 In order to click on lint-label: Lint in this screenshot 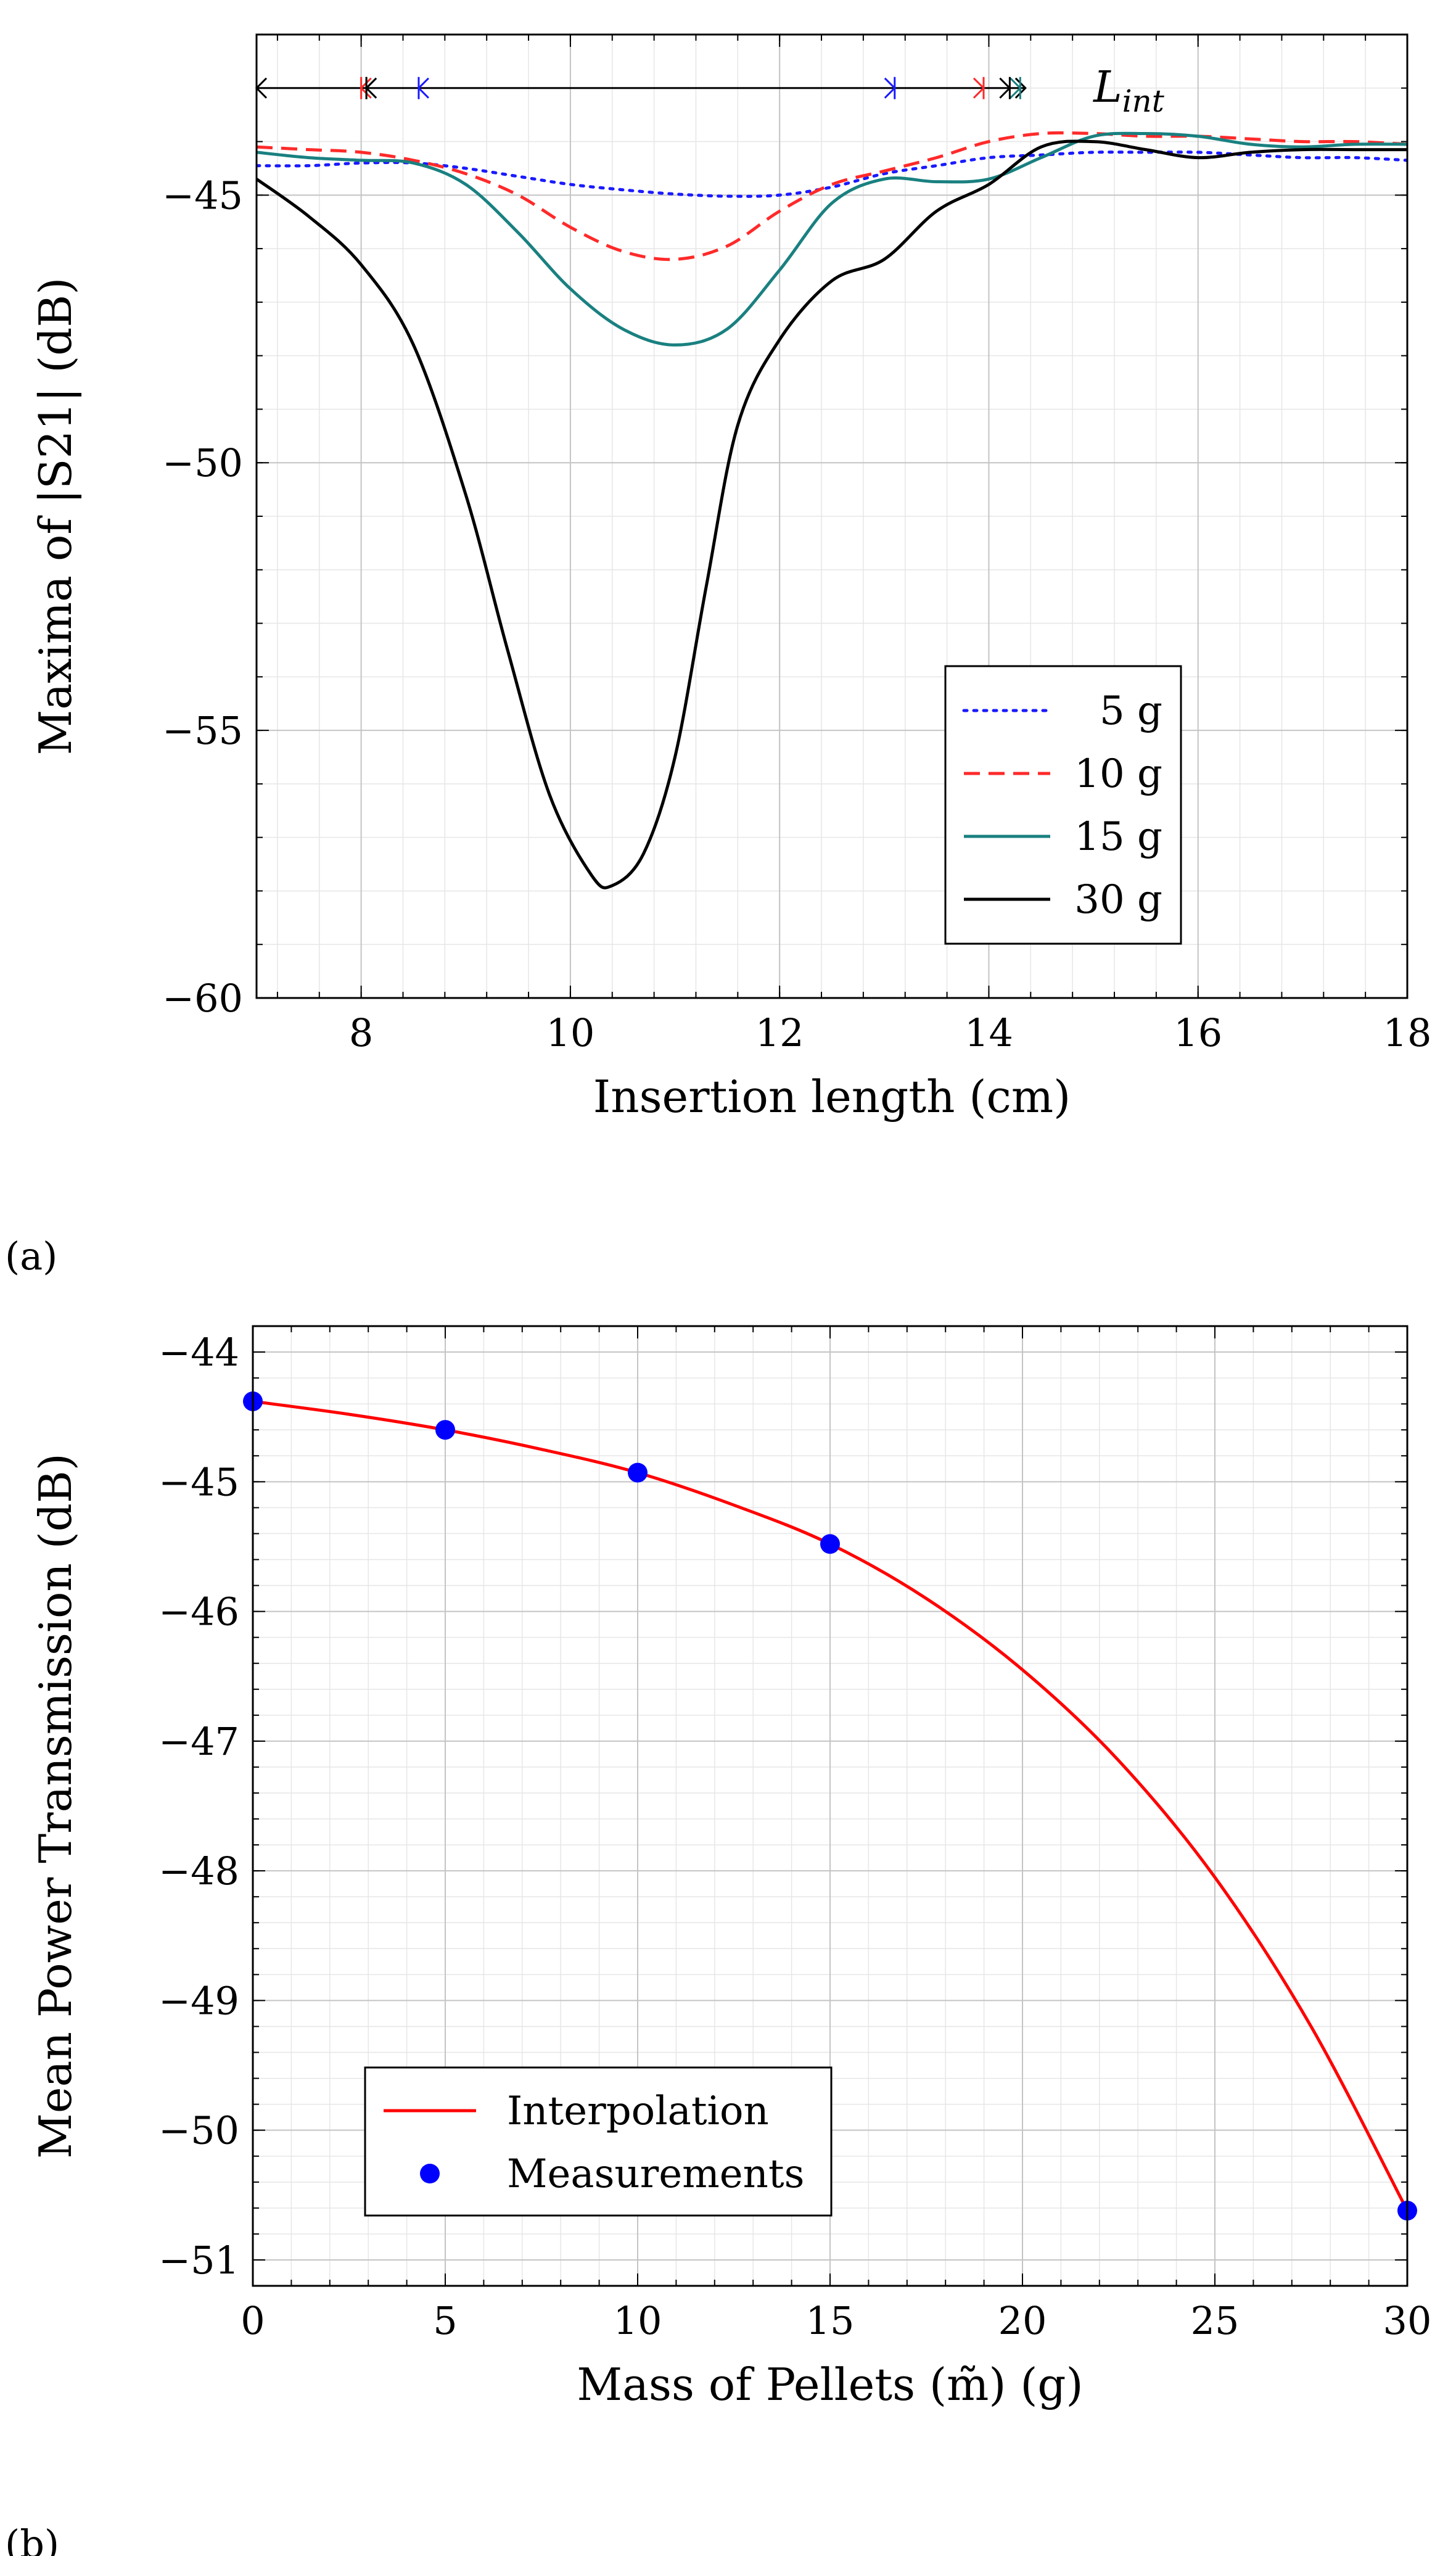, I will do `click(1128, 90)`.